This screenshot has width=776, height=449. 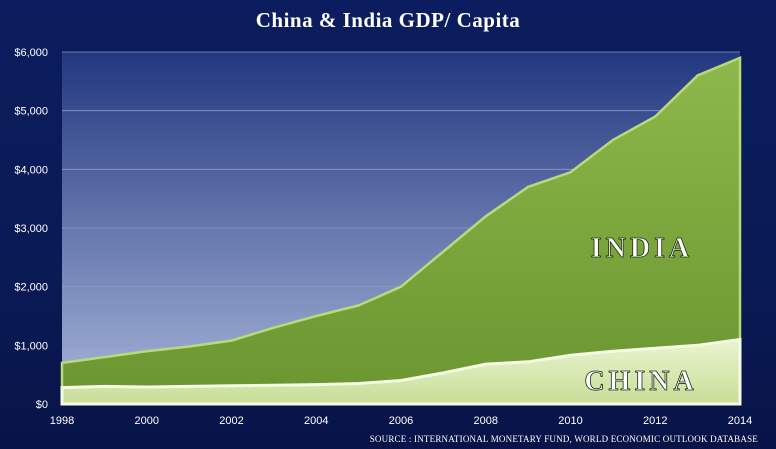 What do you see at coordinates (655, 421) in the screenshot?
I see `x-tick-label: 2012` at bounding box center [655, 421].